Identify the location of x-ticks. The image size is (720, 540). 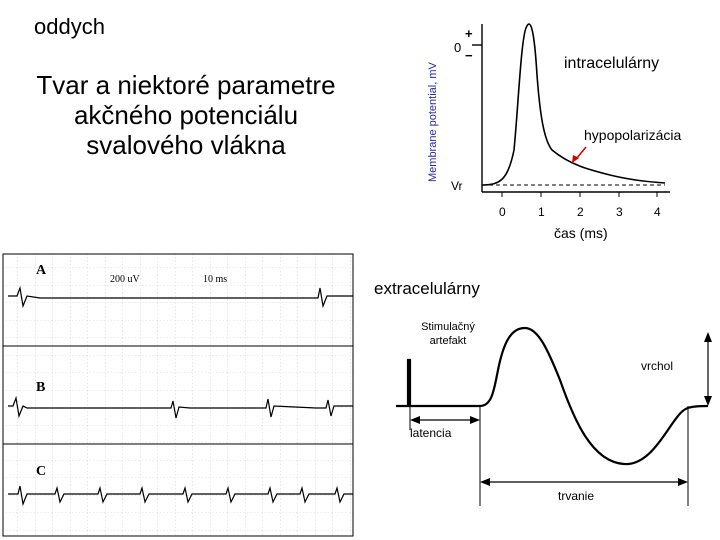
(579, 194).